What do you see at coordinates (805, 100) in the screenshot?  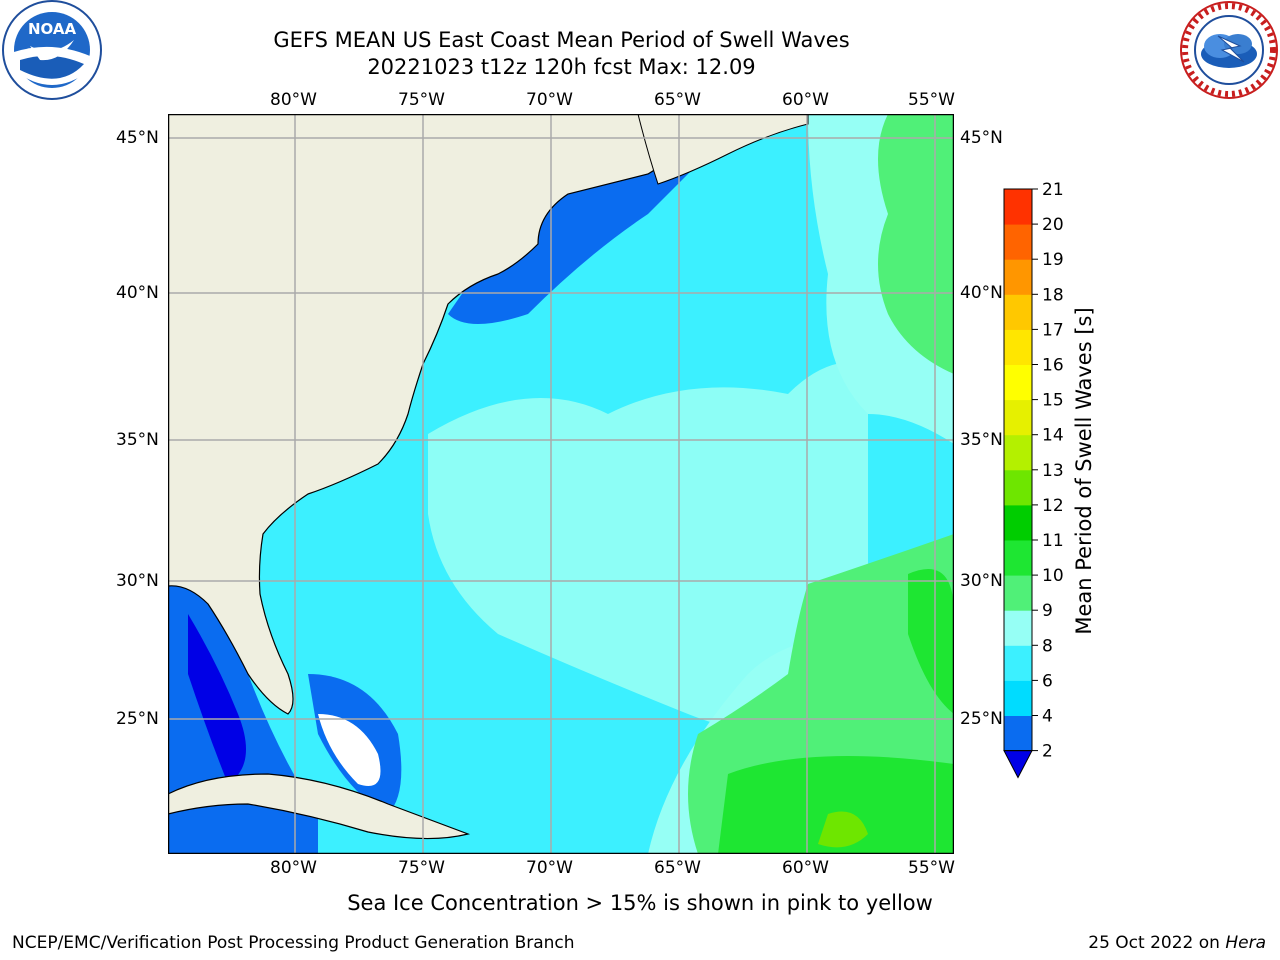 I see `lon-label-top-60w: 60°W` at bounding box center [805, 100].